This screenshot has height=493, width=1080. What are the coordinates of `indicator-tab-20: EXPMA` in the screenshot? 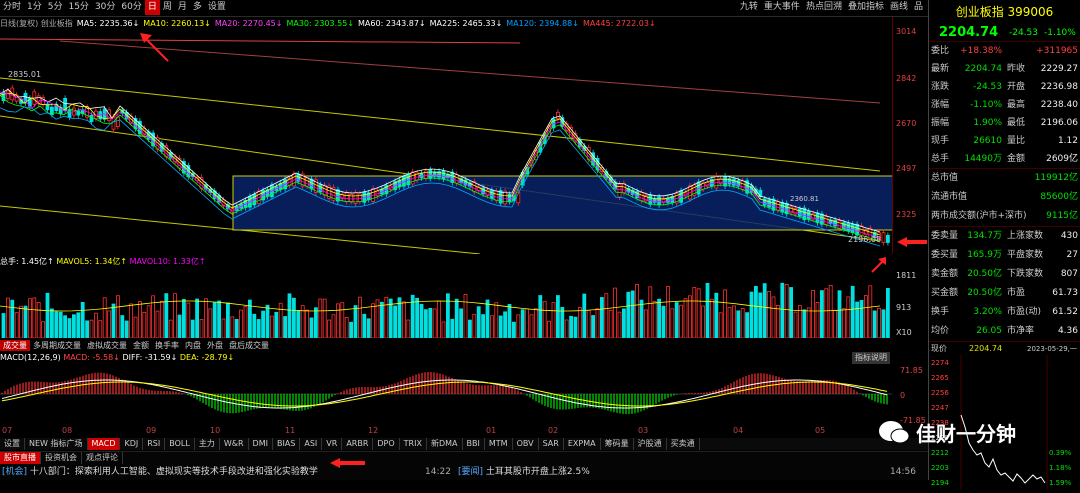 It's located at (582, 444).